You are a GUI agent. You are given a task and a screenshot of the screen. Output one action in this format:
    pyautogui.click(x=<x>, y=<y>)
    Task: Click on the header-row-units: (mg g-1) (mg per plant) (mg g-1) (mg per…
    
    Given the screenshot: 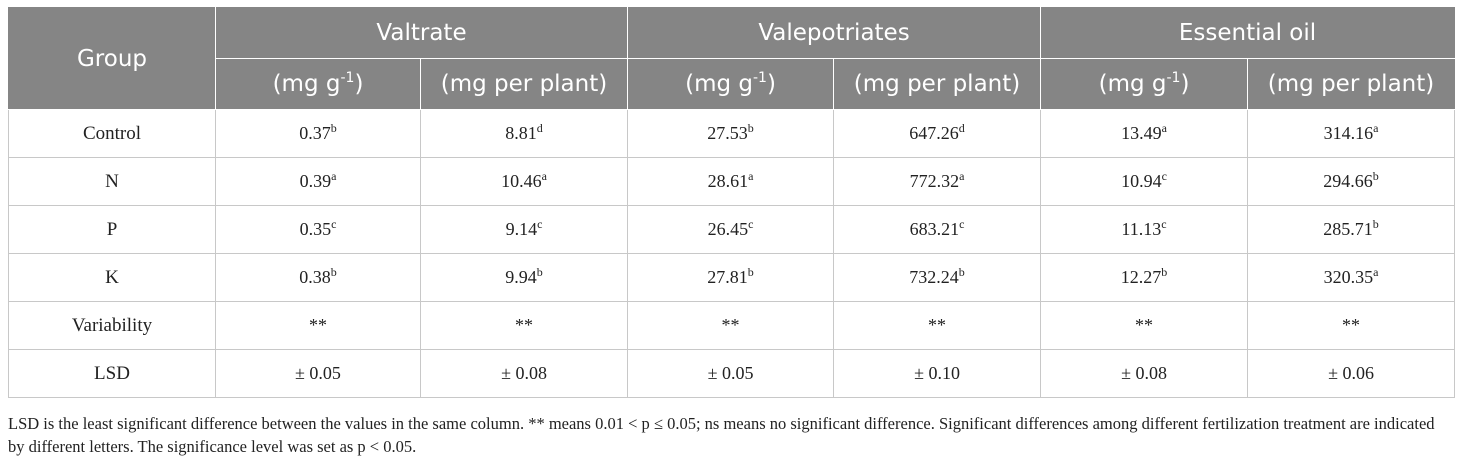 What is the action you would take?
    pyautogui.click(x=732, y=84)
    